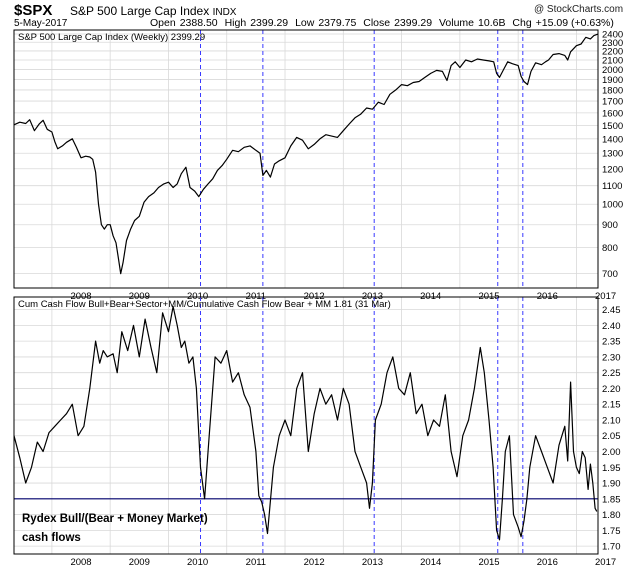 The image size is (640, 571). Describe the element at coordinates (611, 452) in the screenshot. I see `y-tick-label: 2.00` at that location.